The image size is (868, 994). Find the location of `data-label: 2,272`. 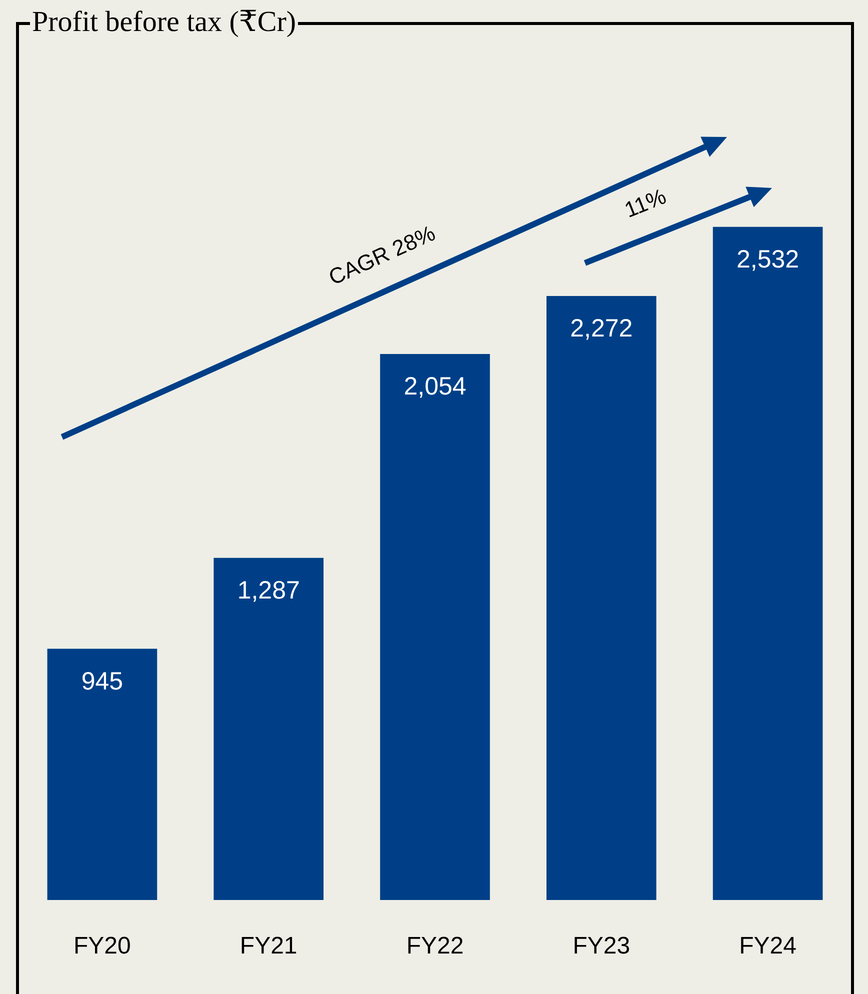

data-label: 2,272 is located at coordinates (601, 328).